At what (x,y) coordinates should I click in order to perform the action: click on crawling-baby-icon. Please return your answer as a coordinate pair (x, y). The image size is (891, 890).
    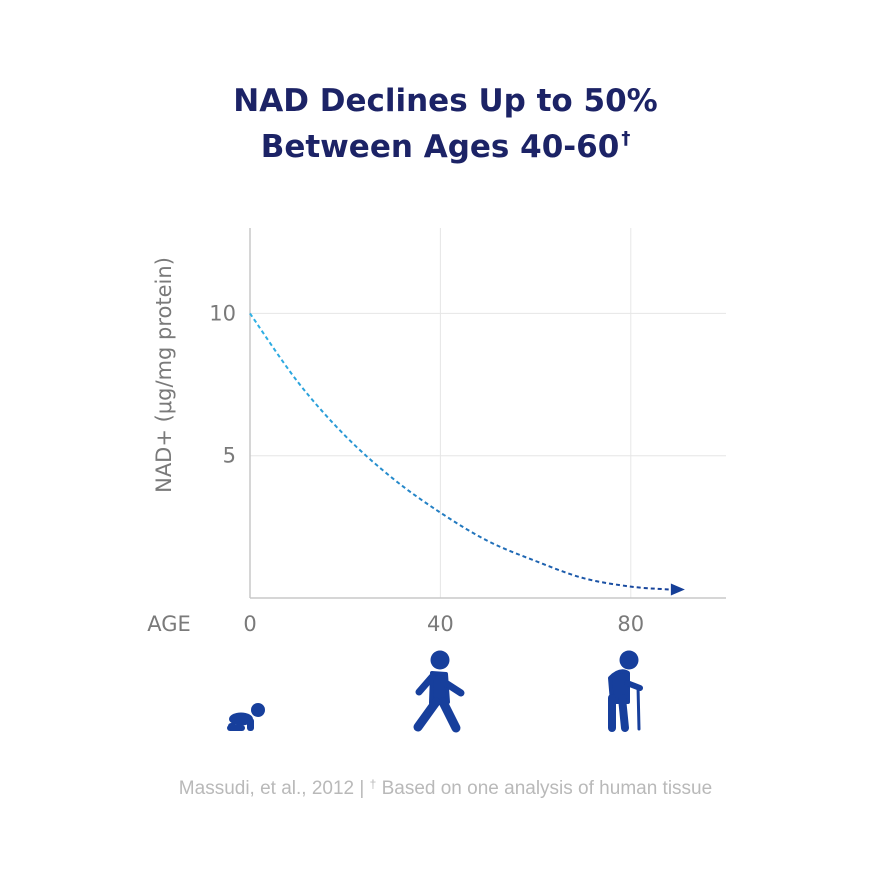
    Looking at the image, I should click on (246, 717).